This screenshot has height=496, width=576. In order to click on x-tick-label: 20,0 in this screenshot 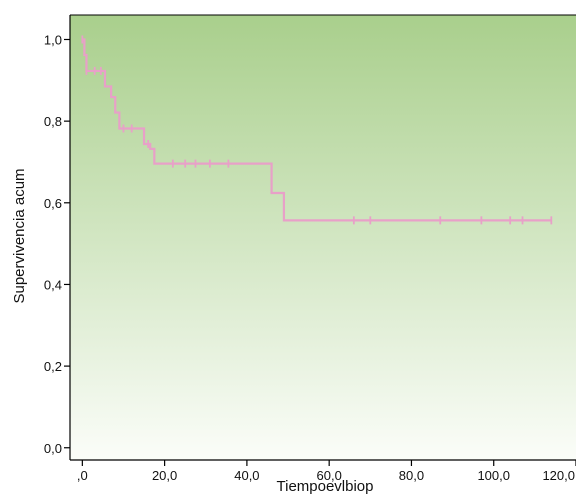, I will do `click(164, 475)`.